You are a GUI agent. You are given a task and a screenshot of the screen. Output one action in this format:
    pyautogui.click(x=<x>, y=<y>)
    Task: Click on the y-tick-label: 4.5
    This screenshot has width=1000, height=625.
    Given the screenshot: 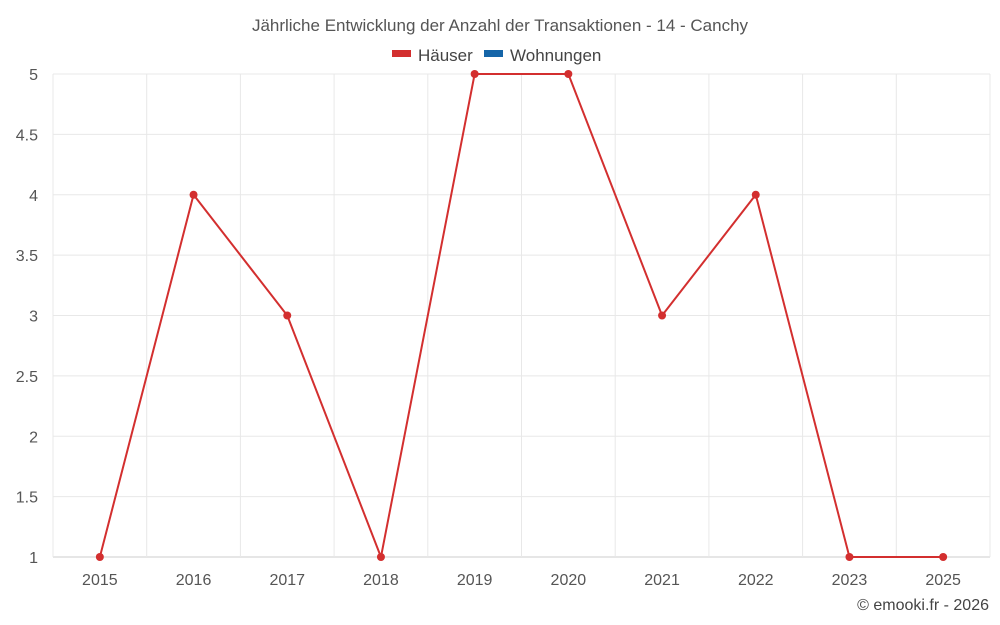 What is the action you would take?
    pyautogui.click(x=27, y=135)
    